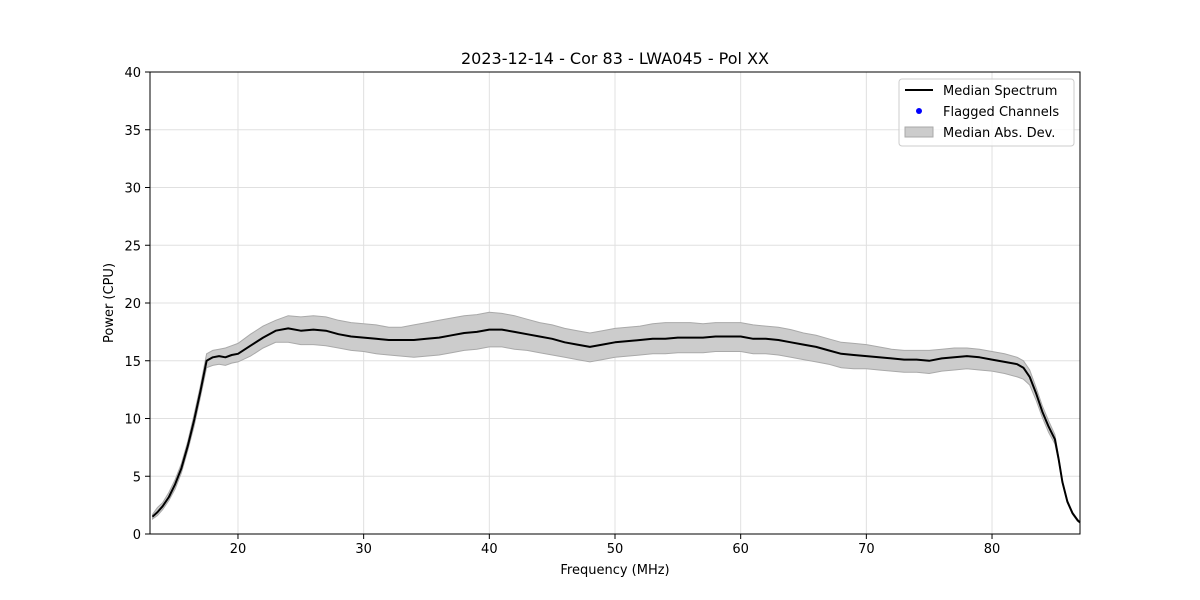 The image size is (1200, 600). What do you see at coordinates (919, 111) in the screenshot?
I see `legend-flagged-swatch` at bounding box center [919, 111].